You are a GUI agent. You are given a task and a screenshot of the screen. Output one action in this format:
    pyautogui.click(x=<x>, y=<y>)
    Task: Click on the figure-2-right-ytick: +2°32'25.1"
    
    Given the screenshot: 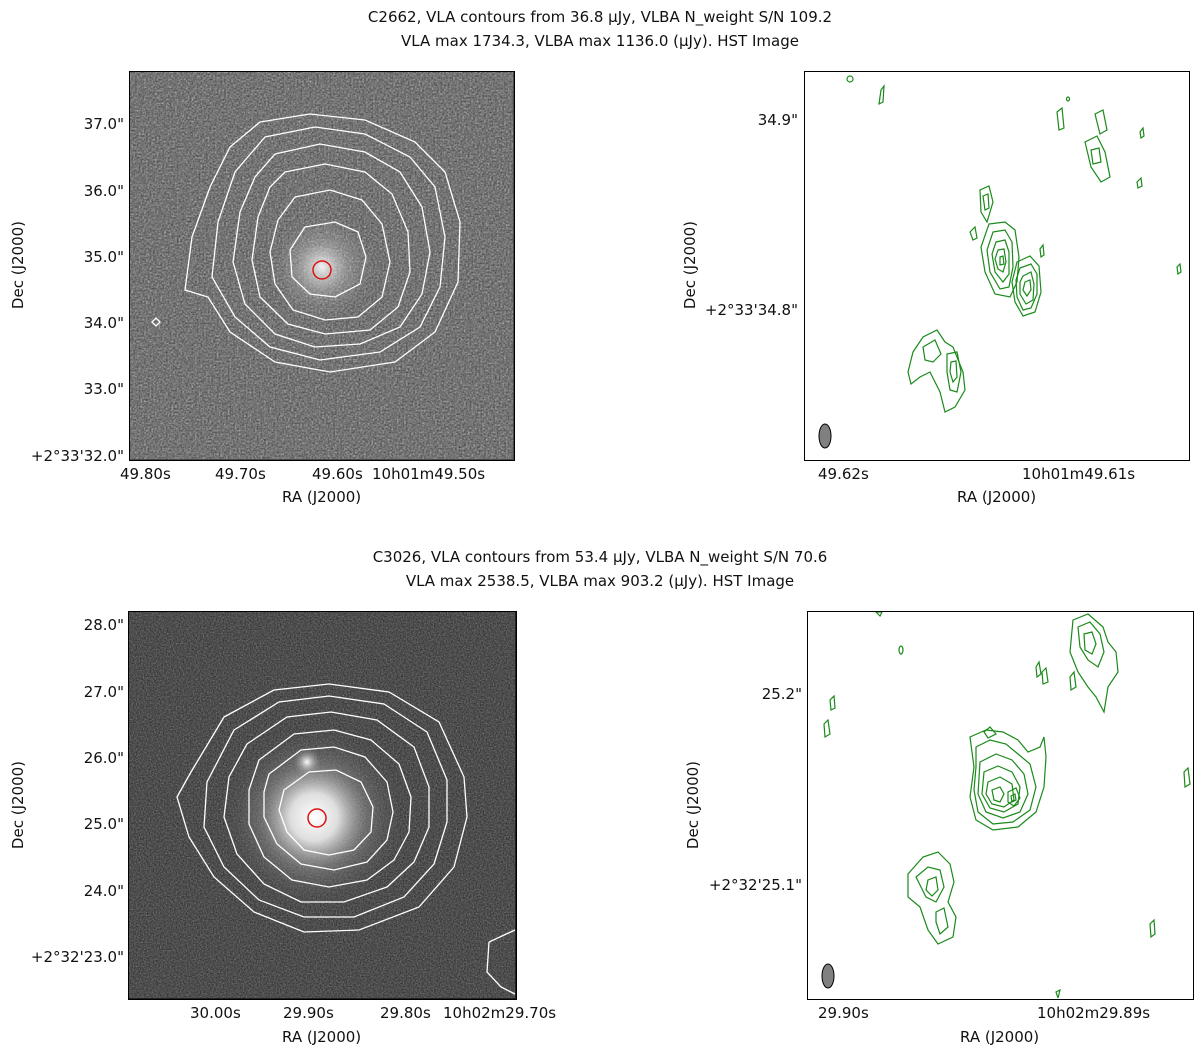 What is the action you would take?
    pyautogui.click(x=755, y=885)
    